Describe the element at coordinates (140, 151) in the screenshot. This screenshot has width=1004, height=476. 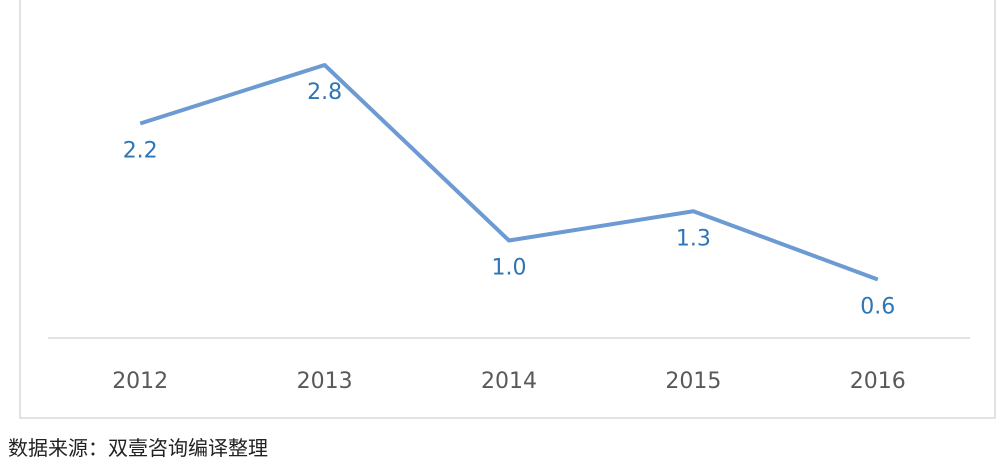
I see `value-label: 2.2` at that location.